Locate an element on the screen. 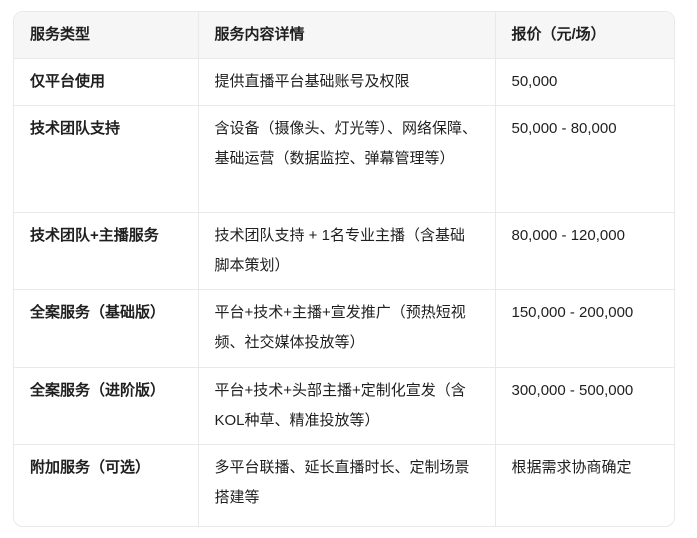 The image size is (697, 538). header-cell-service-type: 服务类型 is located at coordinates (106, 35).